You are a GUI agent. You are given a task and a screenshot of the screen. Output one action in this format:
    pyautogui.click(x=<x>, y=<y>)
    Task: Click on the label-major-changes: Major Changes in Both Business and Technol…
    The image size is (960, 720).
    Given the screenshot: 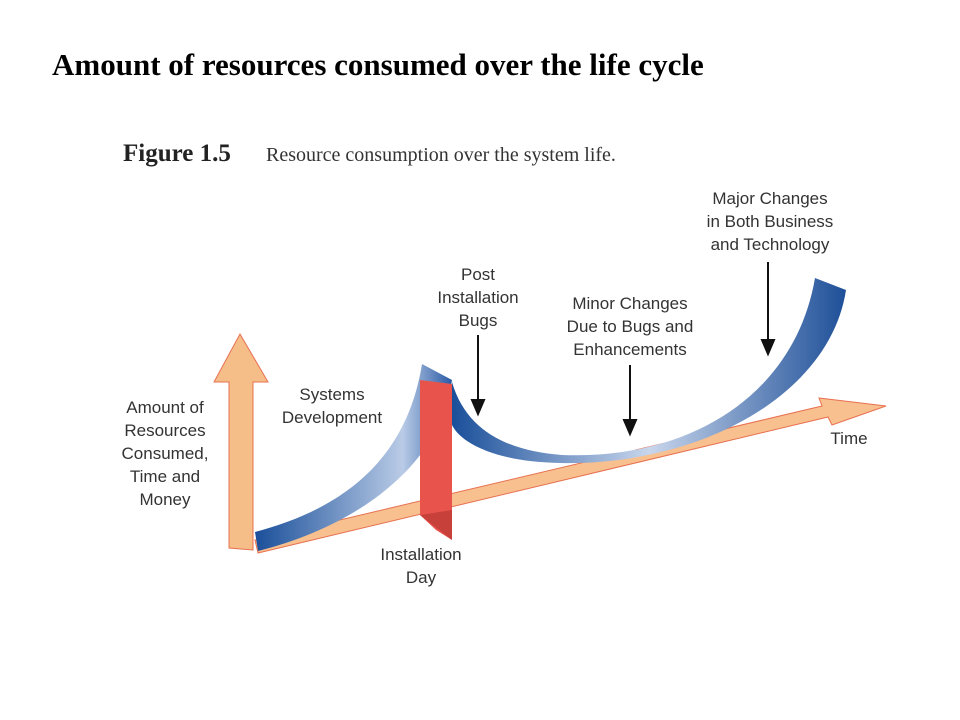 What is the action you would take?
    pyautogui.click(x=770, y=221)
    